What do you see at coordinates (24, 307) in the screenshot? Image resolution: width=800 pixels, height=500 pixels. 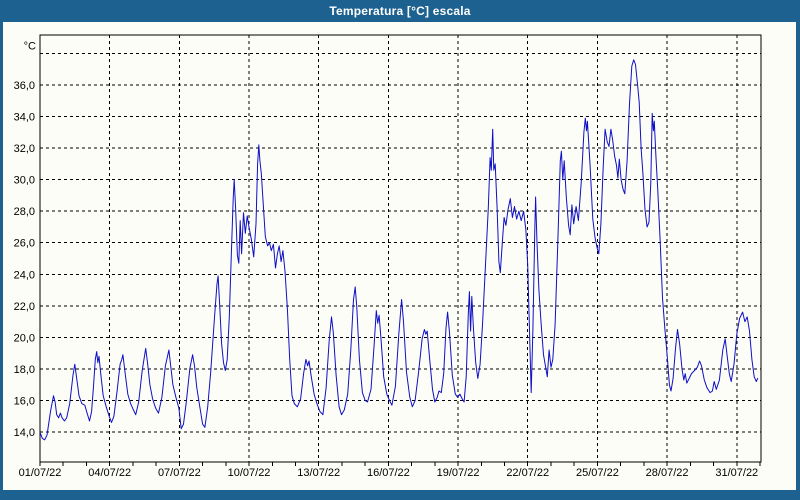 I see `y-tick-label: 22,0` at bounding box center [24, 307].